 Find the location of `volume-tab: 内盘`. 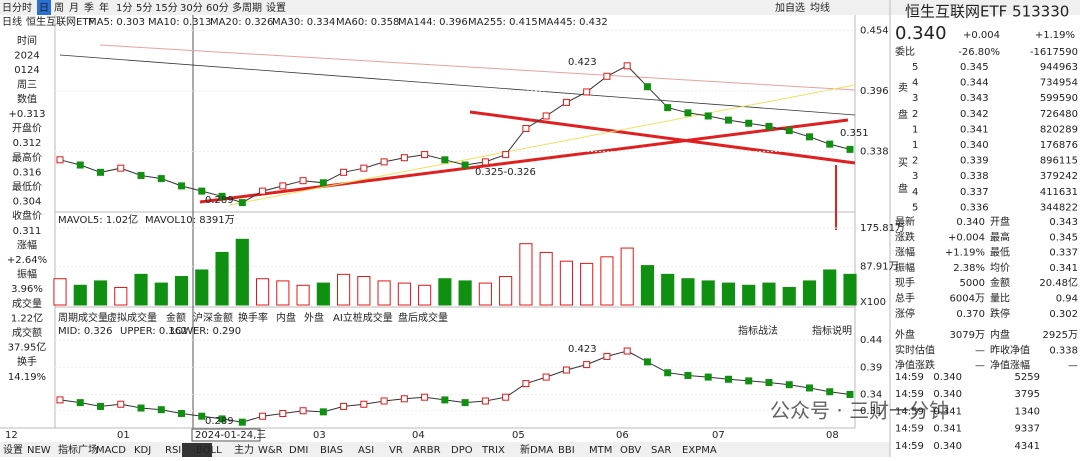

volume-tab: 内盘 is located at coordinates (286, 317).